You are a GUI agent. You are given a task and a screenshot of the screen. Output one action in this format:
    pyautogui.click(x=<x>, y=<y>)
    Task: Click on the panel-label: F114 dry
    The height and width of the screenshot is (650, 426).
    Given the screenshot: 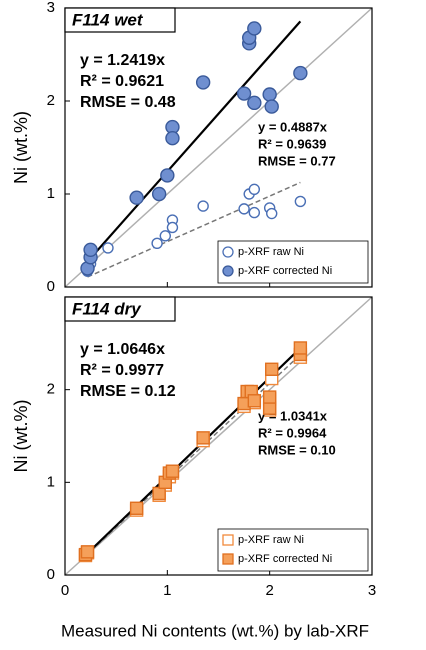 What is the action you would take?
    pyautogui.click(x=107, y=308)
    